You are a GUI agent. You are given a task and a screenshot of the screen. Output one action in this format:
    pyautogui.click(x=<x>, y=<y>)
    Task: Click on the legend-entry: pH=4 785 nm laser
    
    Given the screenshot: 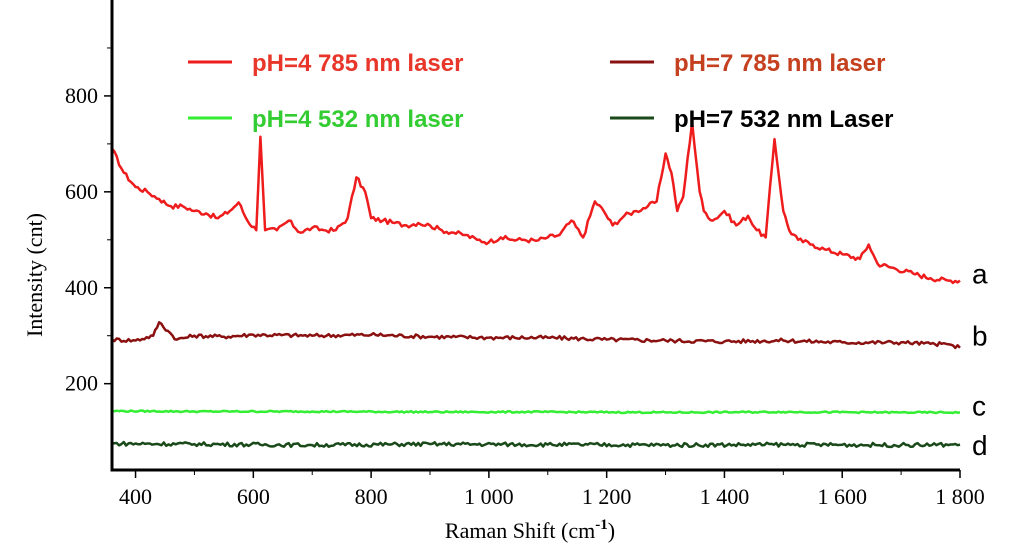 What is the action you would take?
    pyautogui.click(x=357, y=63)
    